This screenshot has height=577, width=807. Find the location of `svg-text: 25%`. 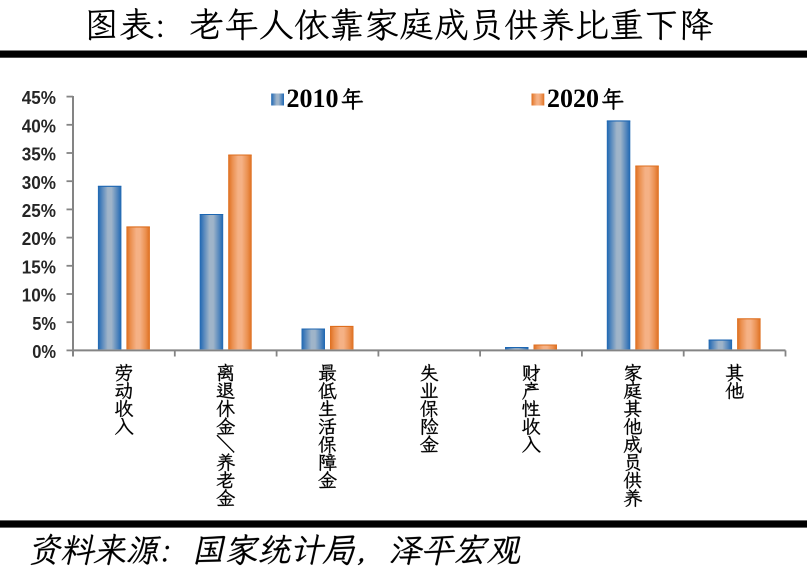

svg-text: 25% is located at coordinates (39, 211).